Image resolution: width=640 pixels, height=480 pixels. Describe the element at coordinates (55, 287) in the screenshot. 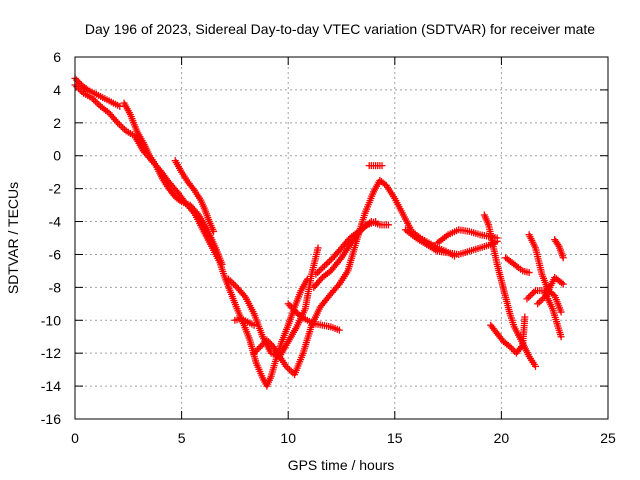

I see `y-tick-label: -8` at that location.